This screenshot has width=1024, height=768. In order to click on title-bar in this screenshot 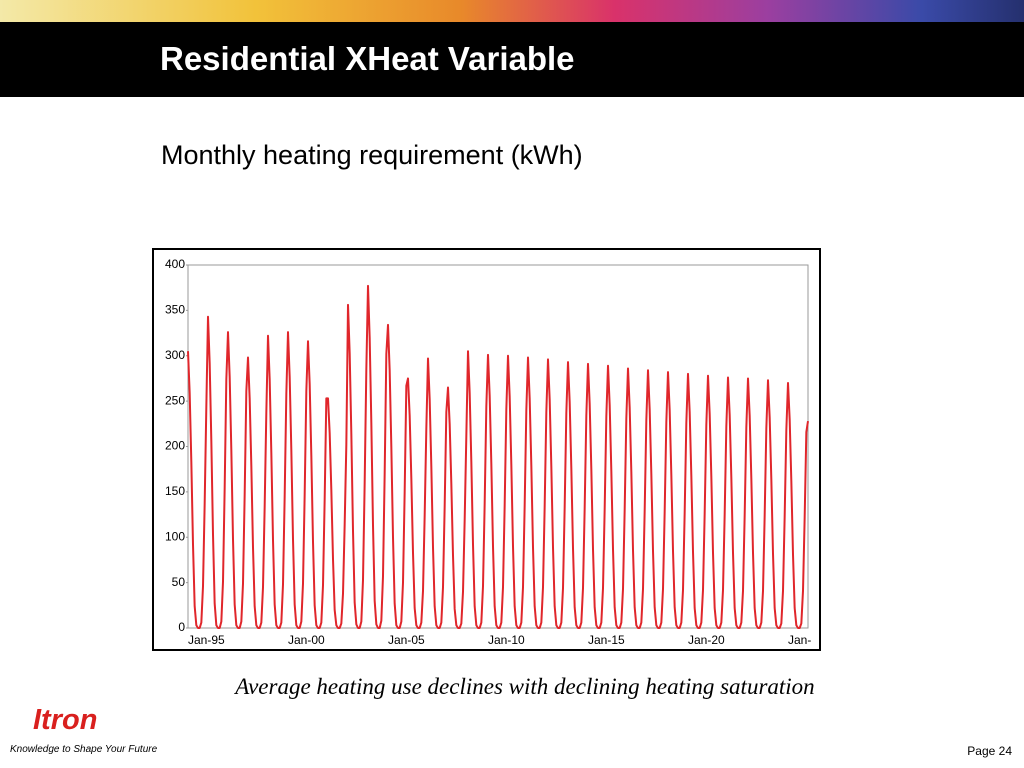, I will do `click(512, 48)`.